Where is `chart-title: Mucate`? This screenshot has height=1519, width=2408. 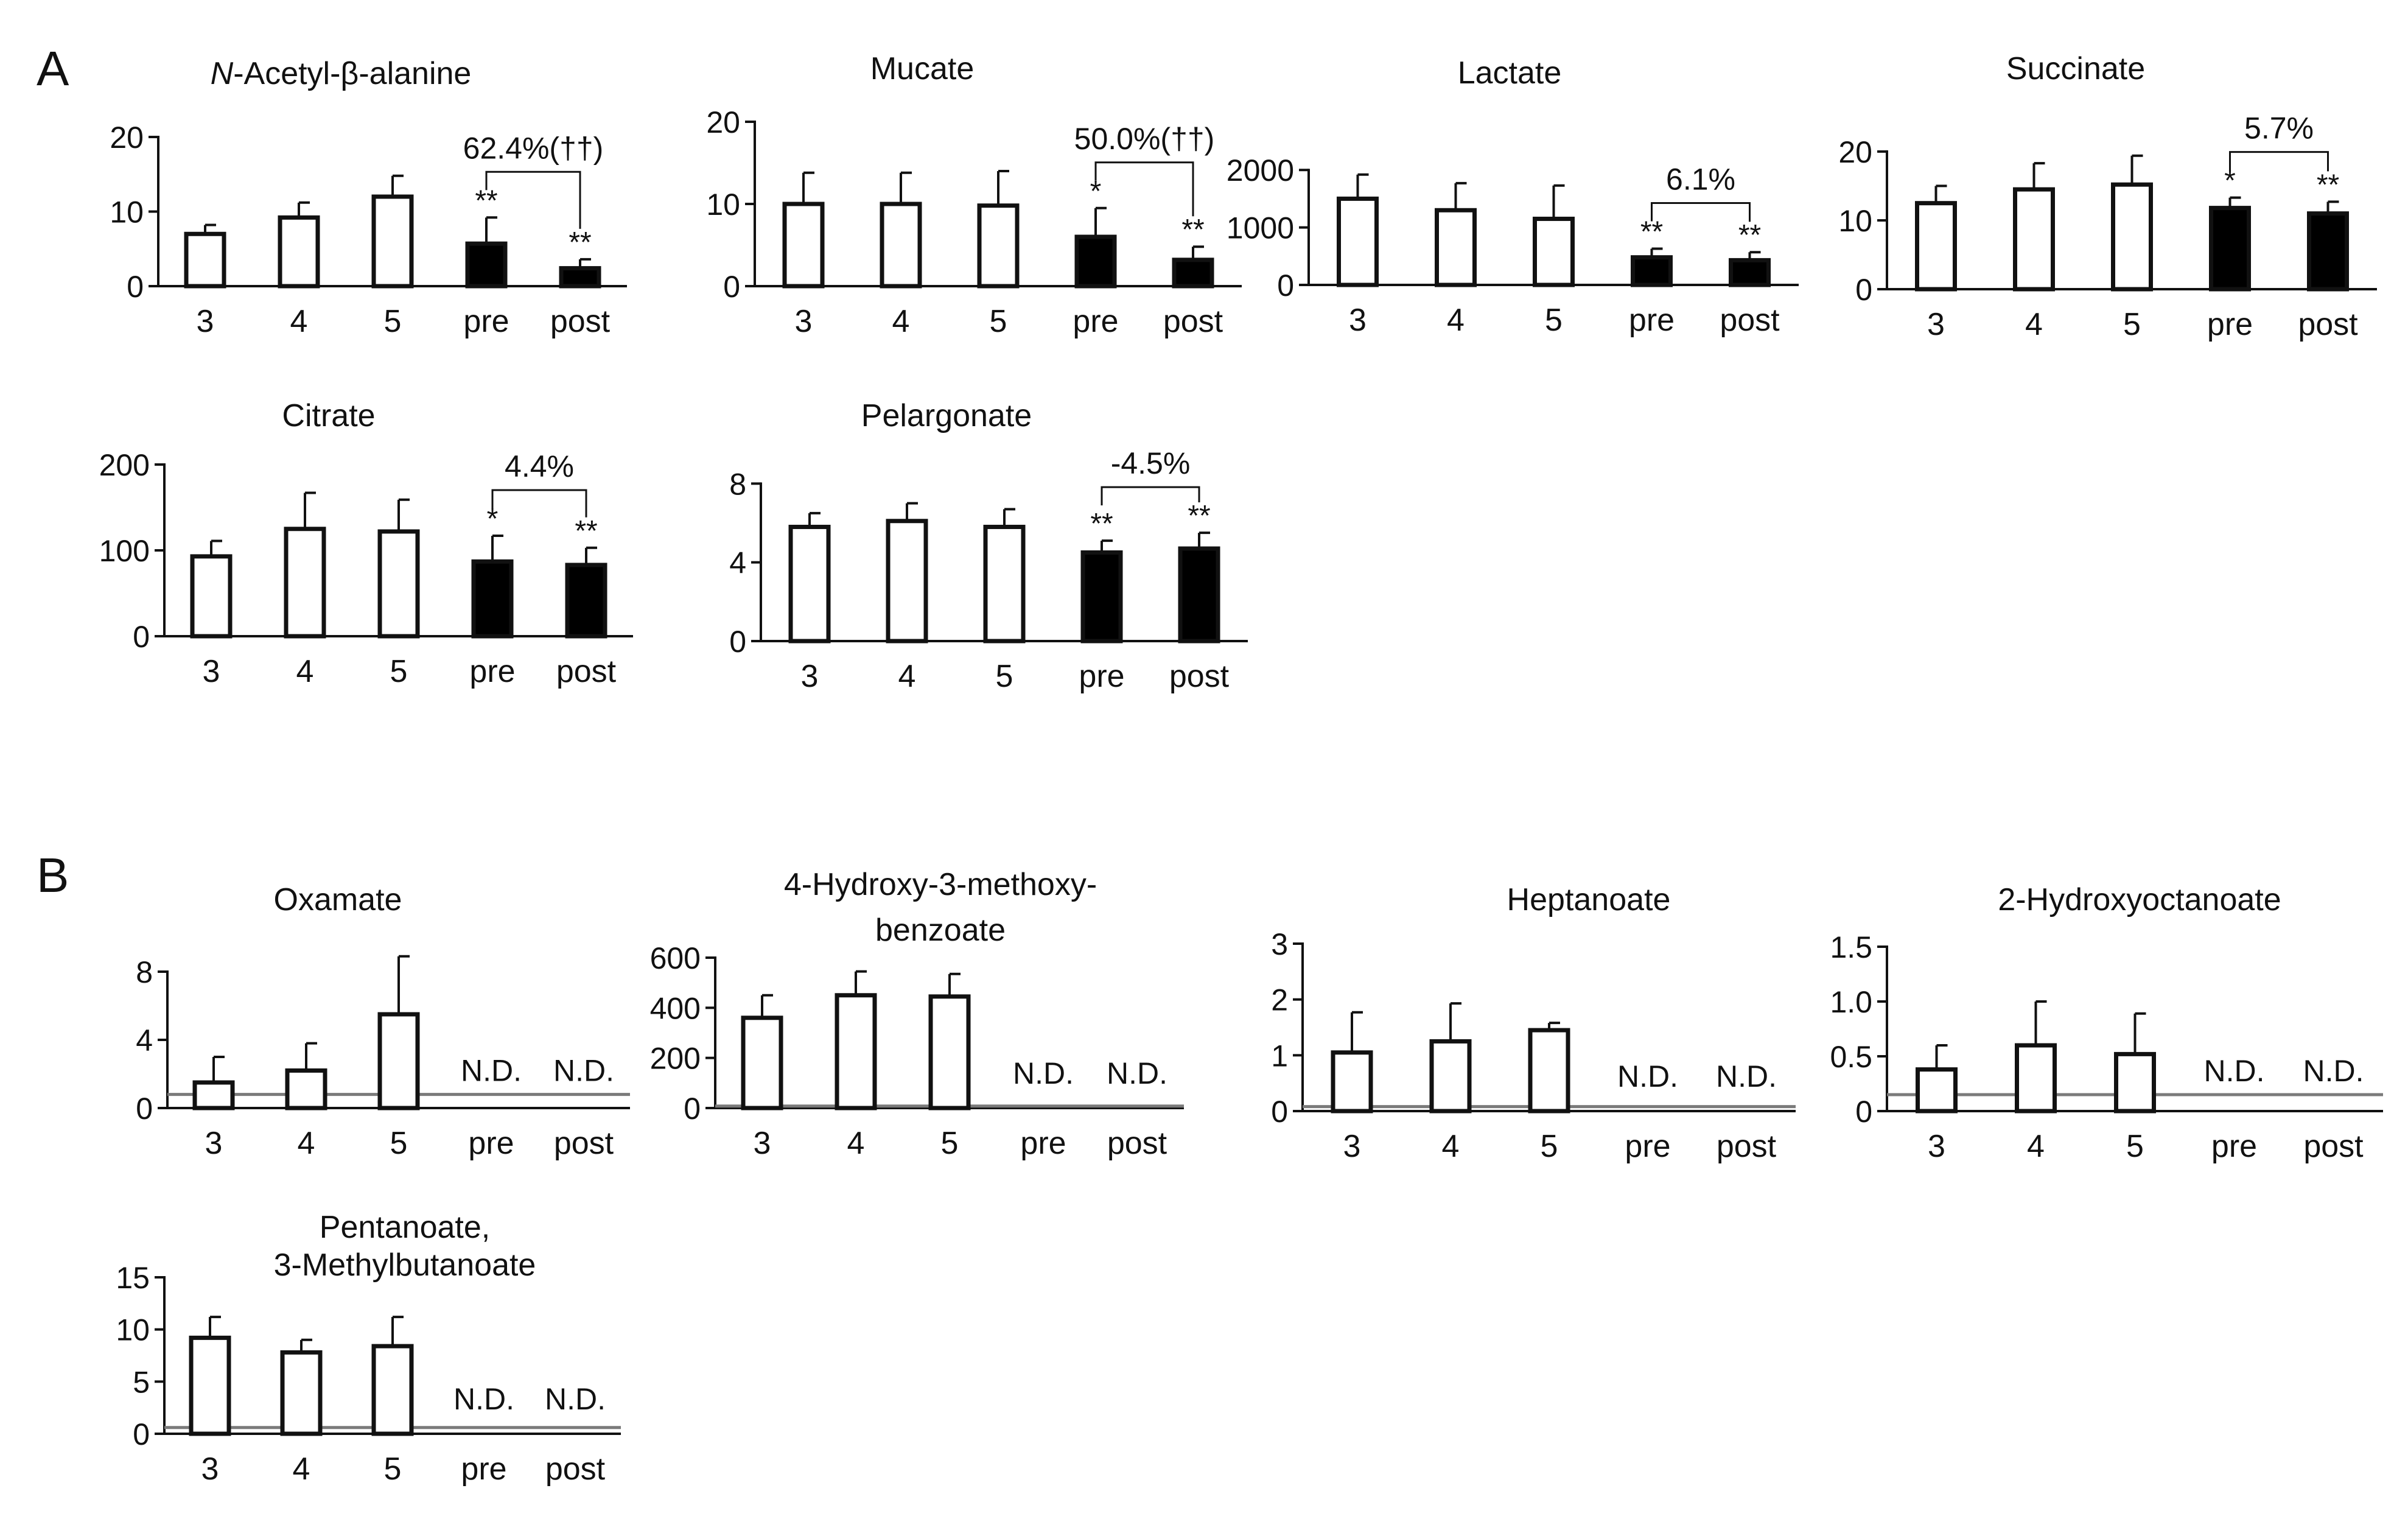 chart-title: Mucate is located at coordinates (922, 68).